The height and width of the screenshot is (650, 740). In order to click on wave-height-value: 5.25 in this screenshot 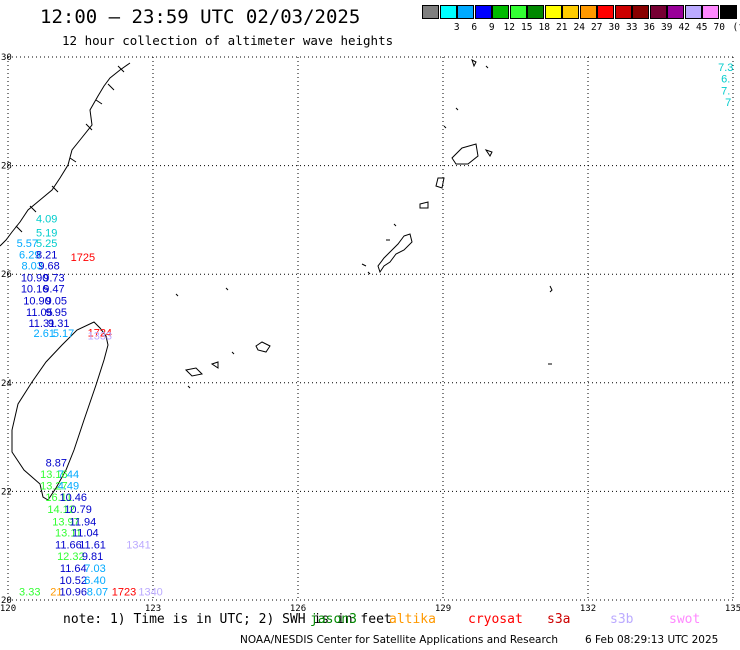, I will do `click(46, 244)`.